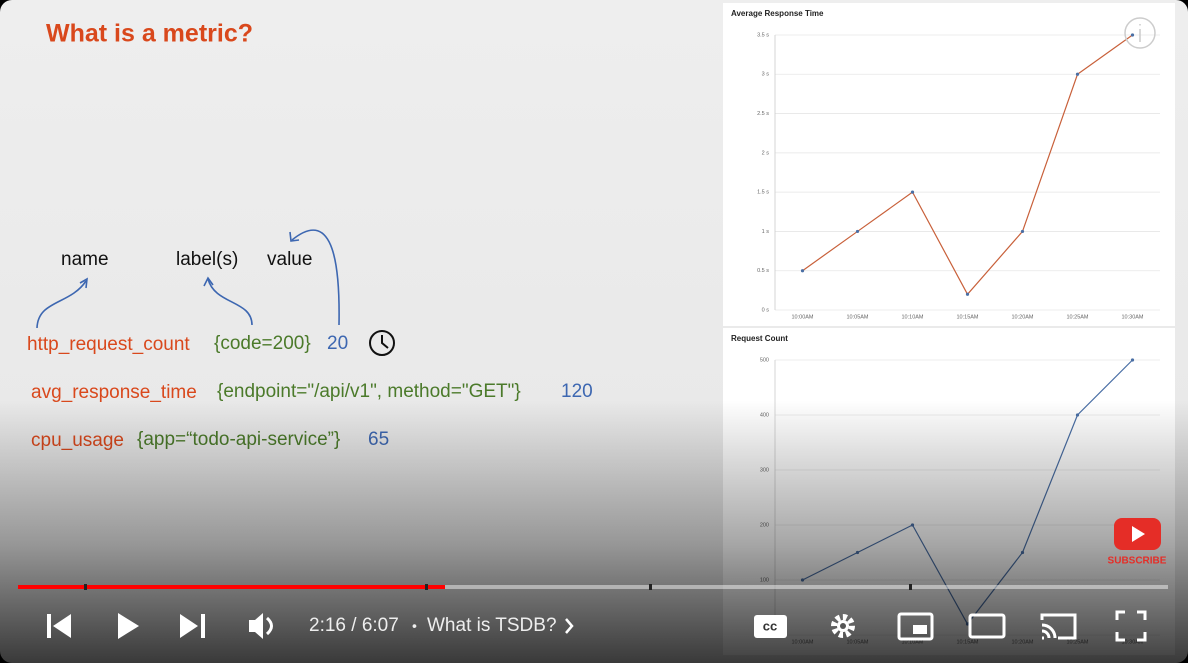 Image resolution: width=1188 pixels, height=663 pixels. I want to click on captions-button: cc, so click(770, 626).